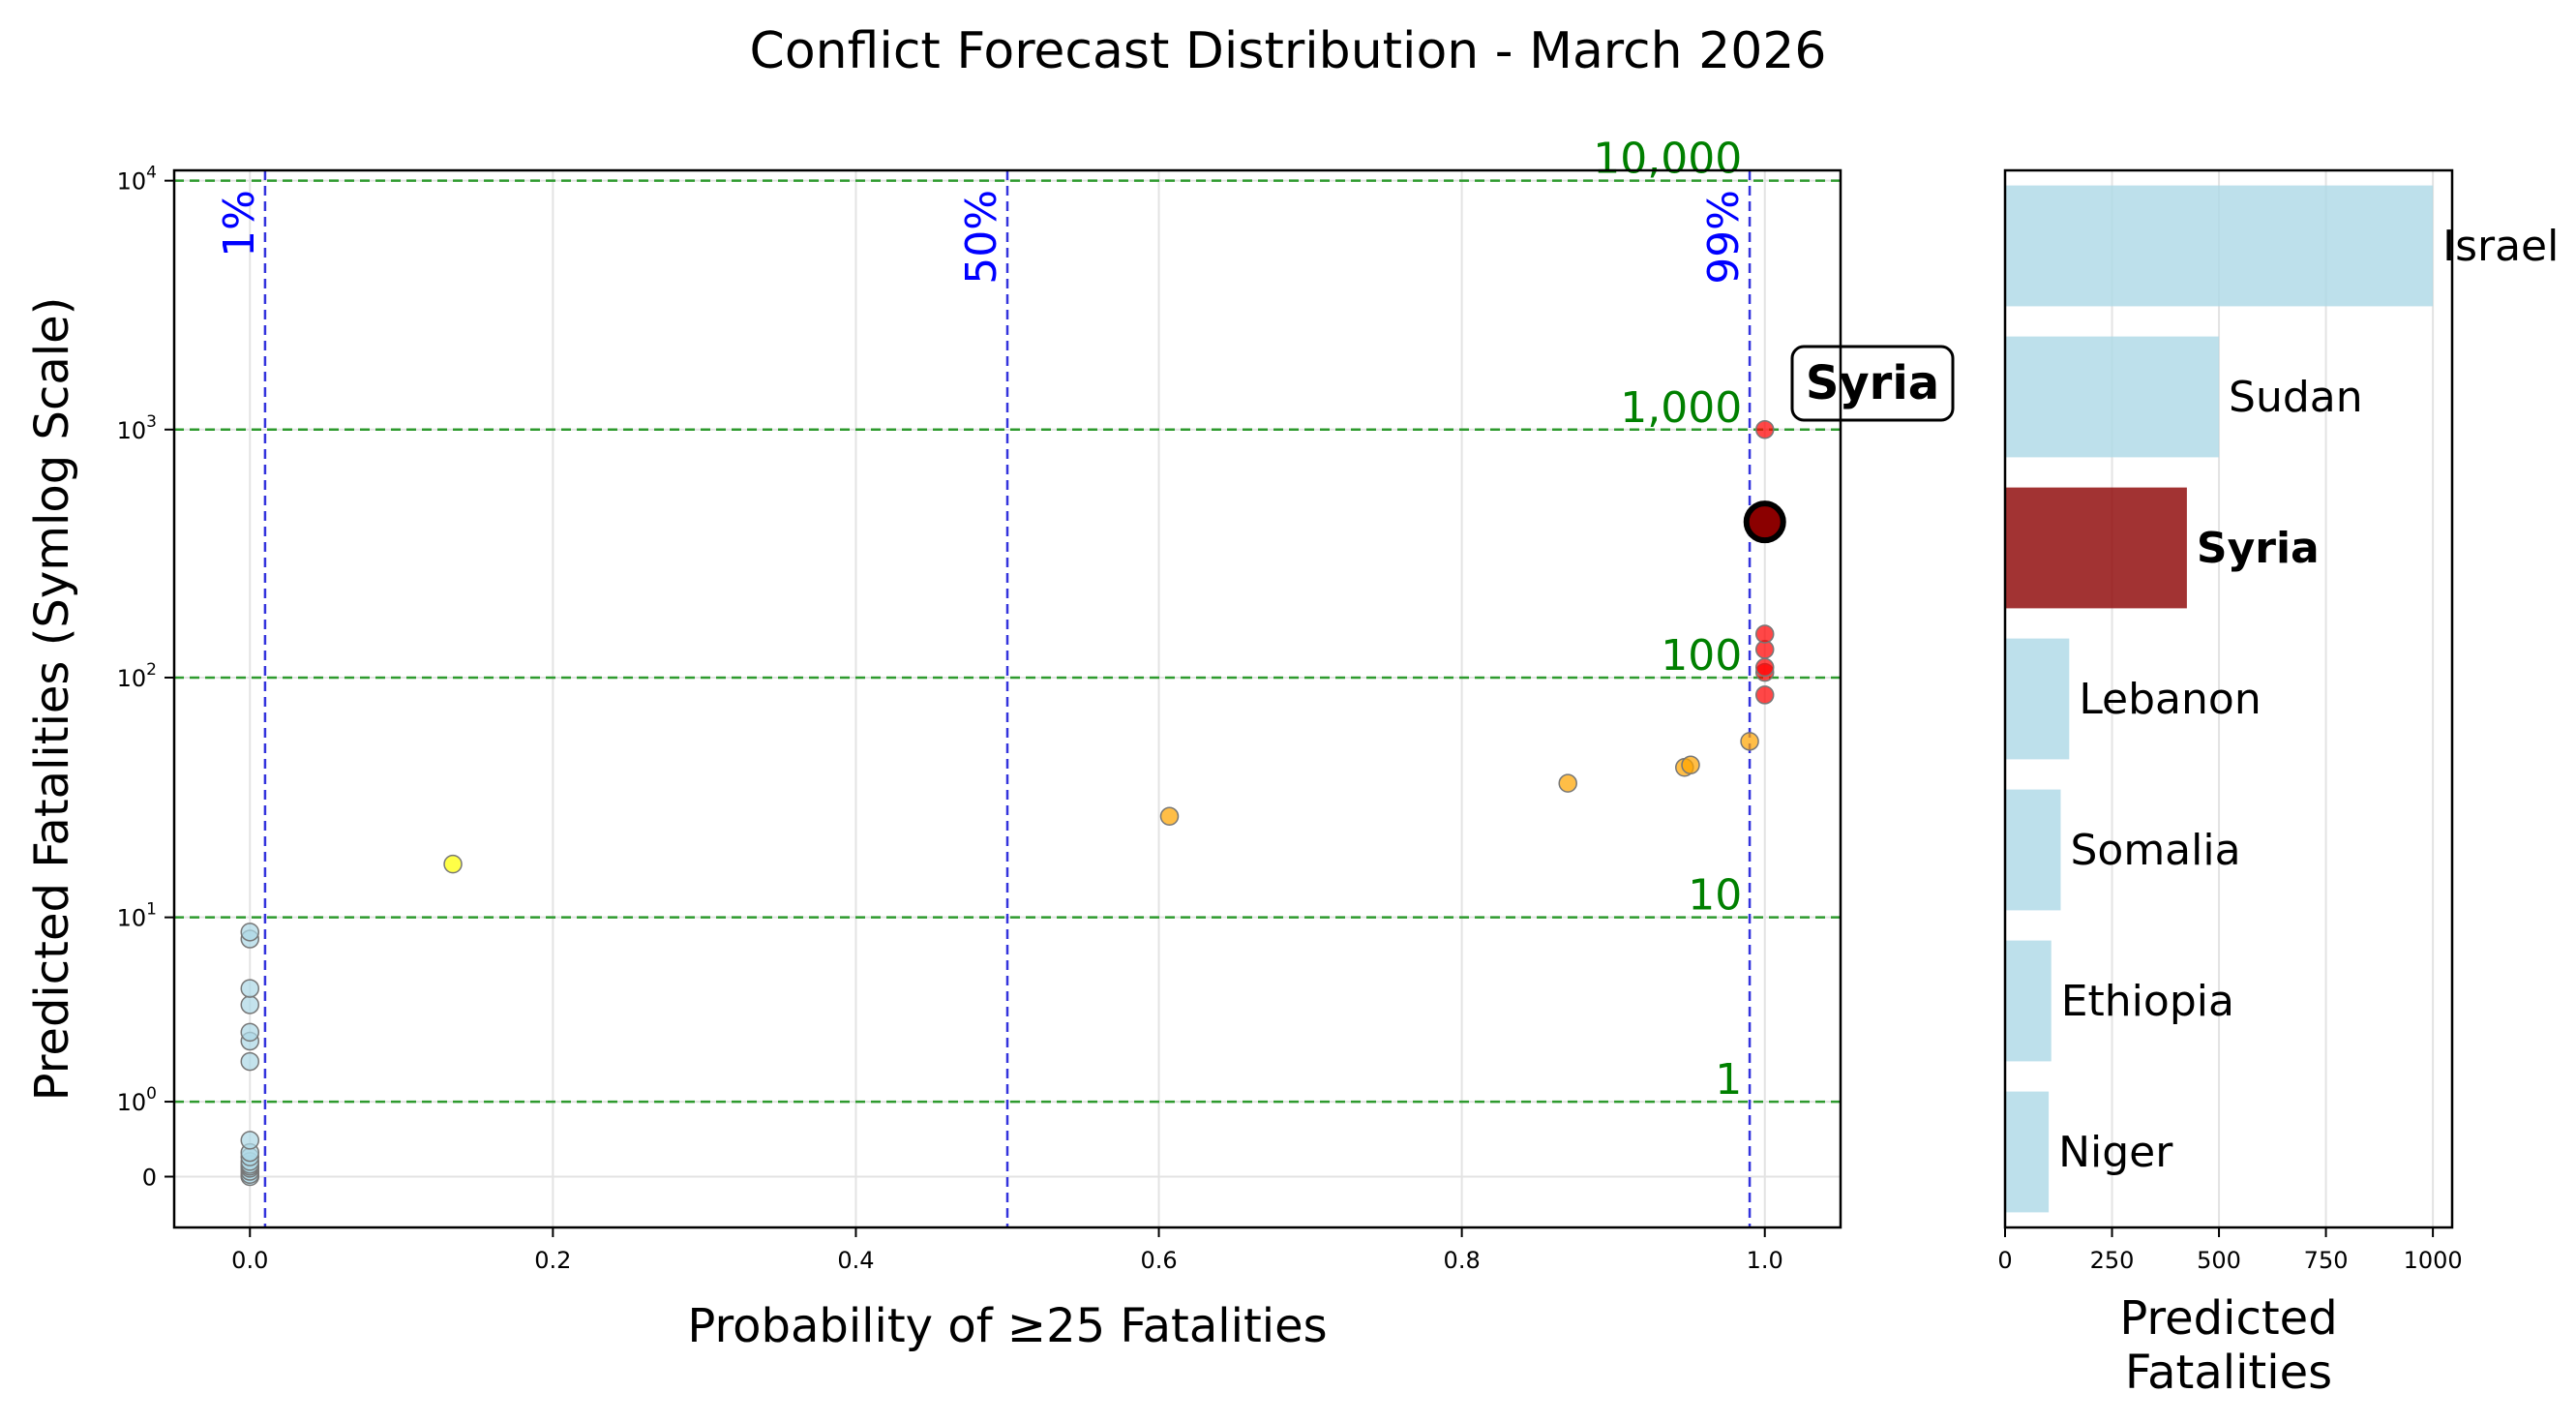 The image size is (2576, 1423). What do you see at coordinates (137, 428) in the screenshot?
I see `y-tick-label: 10³` at bounding box center [137, 428].